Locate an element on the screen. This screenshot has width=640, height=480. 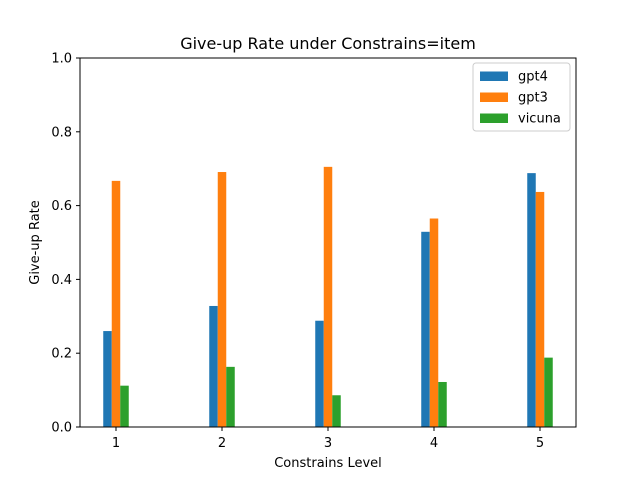
legend: gpt4 gpt3 vicuna is located at coordinates (521, 97).